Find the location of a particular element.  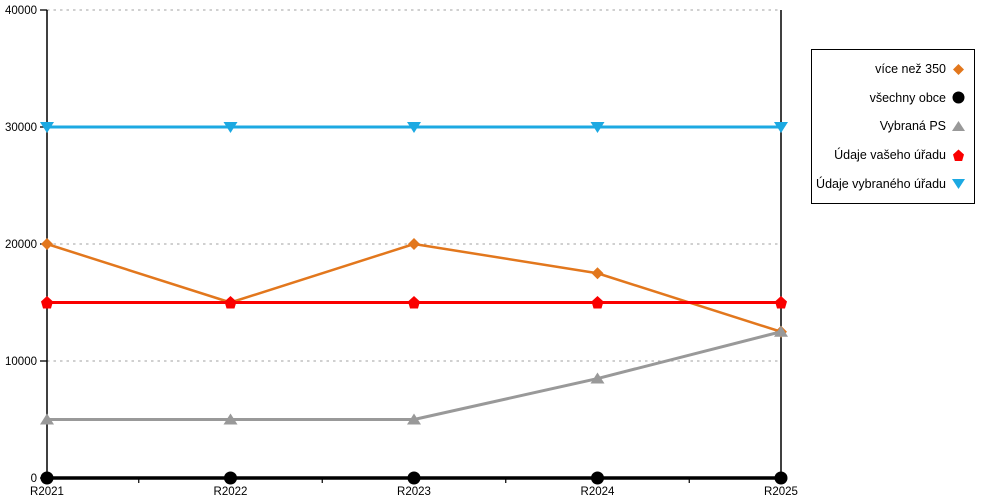

legend-label: Údaje vašeho úřadu is located at coordinates (890, 155).